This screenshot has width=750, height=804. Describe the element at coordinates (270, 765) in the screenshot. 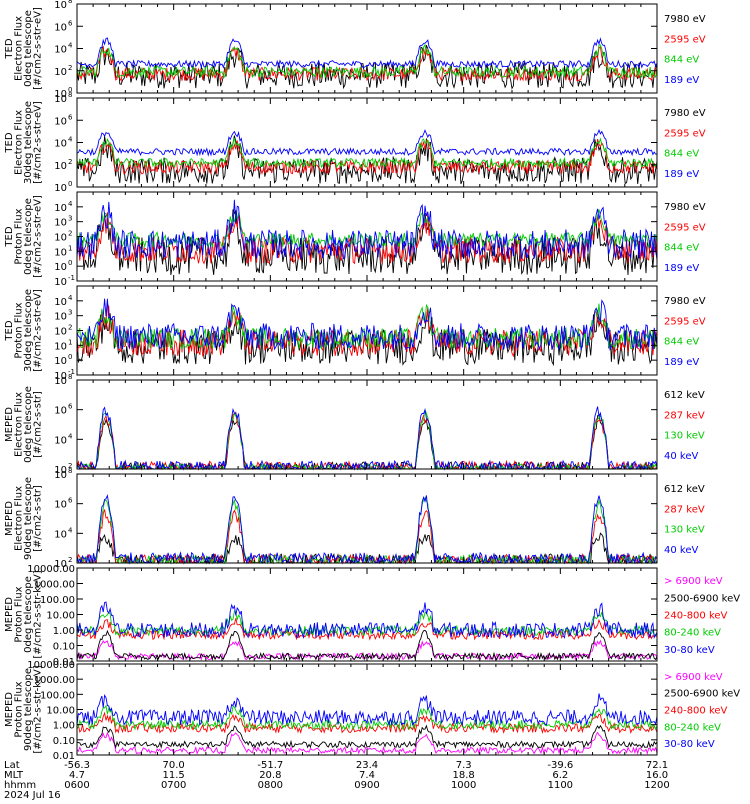

I see `x-tick-lat-3: -51.7` at that location.